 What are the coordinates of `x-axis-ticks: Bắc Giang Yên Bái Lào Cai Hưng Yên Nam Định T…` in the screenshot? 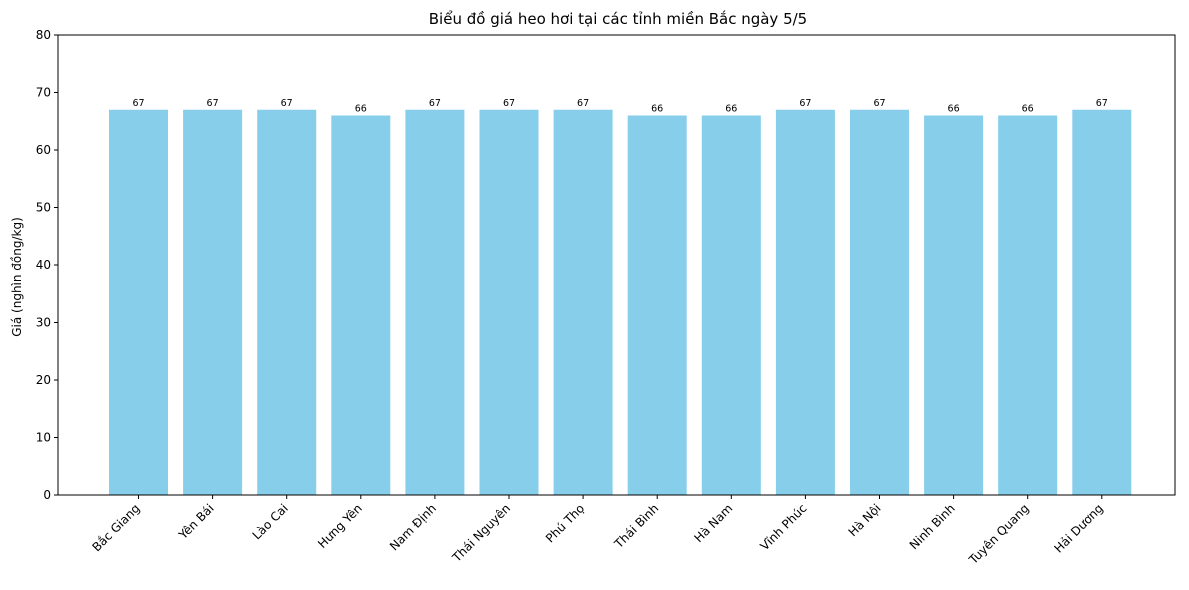 It's located at (597, 531).